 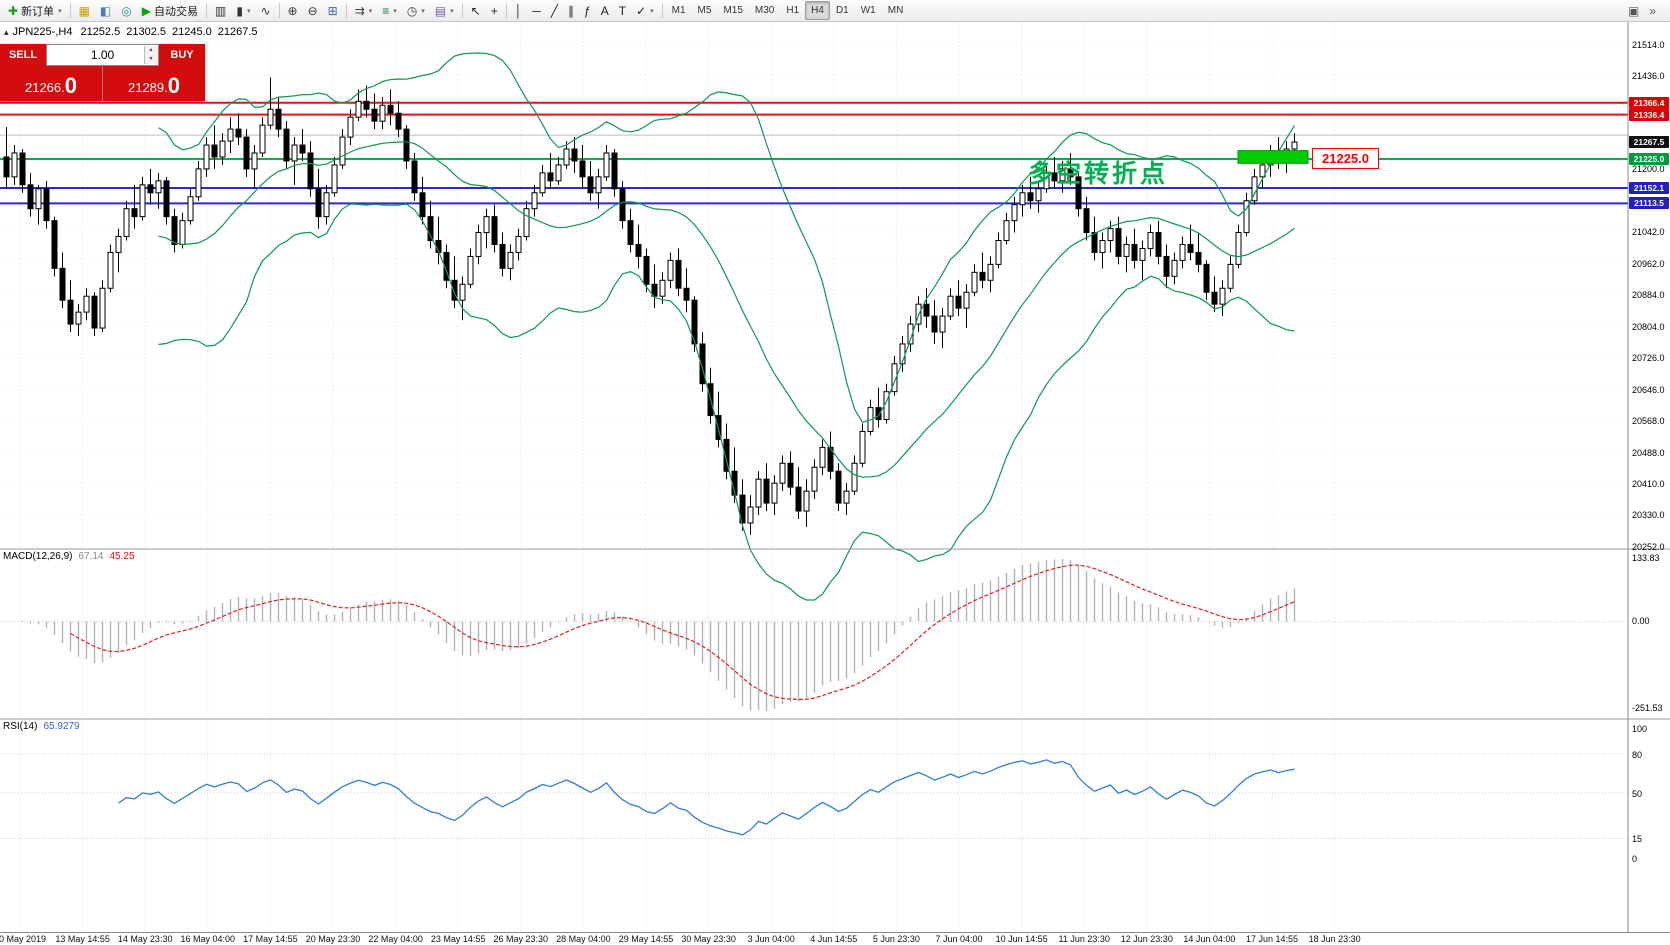 What do you see at coordinates (359, 10) in the screenshot?
I see `auto-scroll-icon: ⇉` at bounding box center [359, 10].